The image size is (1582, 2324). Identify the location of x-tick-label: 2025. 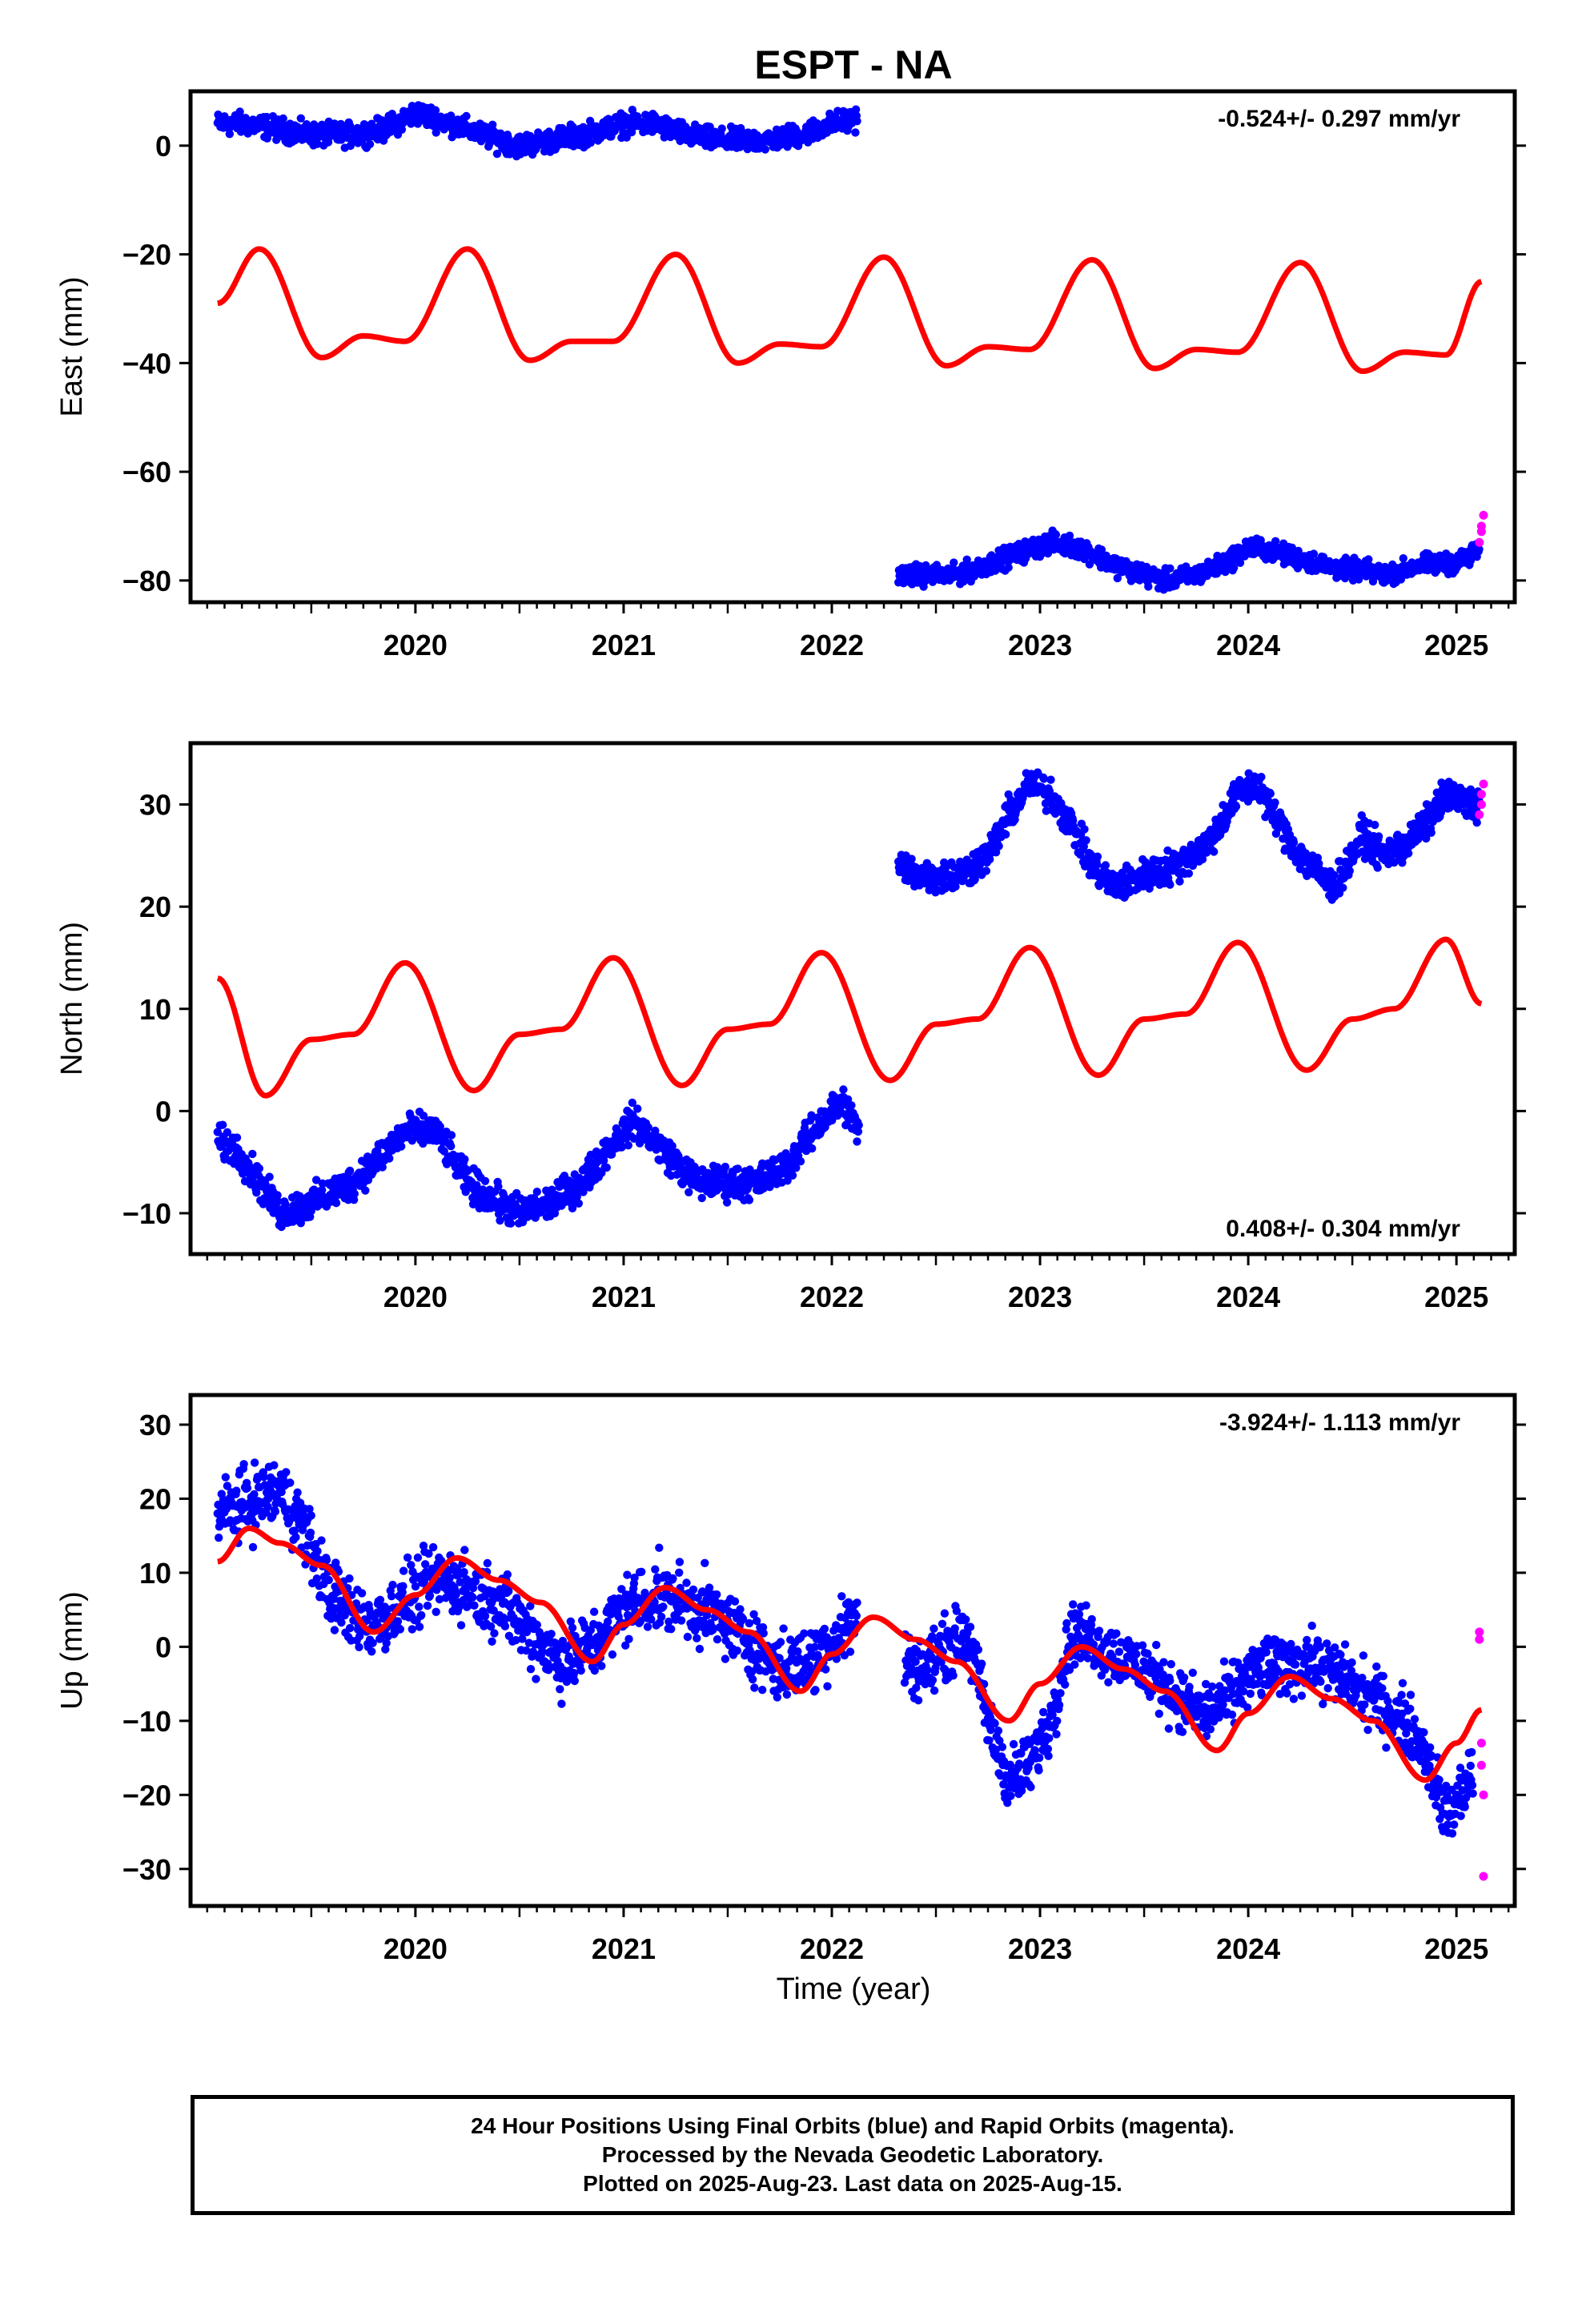
(1456, 645).